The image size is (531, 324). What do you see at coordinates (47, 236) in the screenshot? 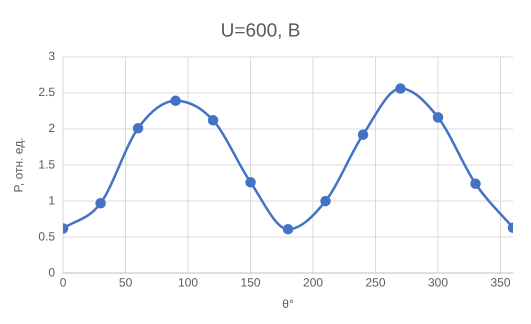
I see `y-tick-label: 0.5` at bounding box center [47, 236].